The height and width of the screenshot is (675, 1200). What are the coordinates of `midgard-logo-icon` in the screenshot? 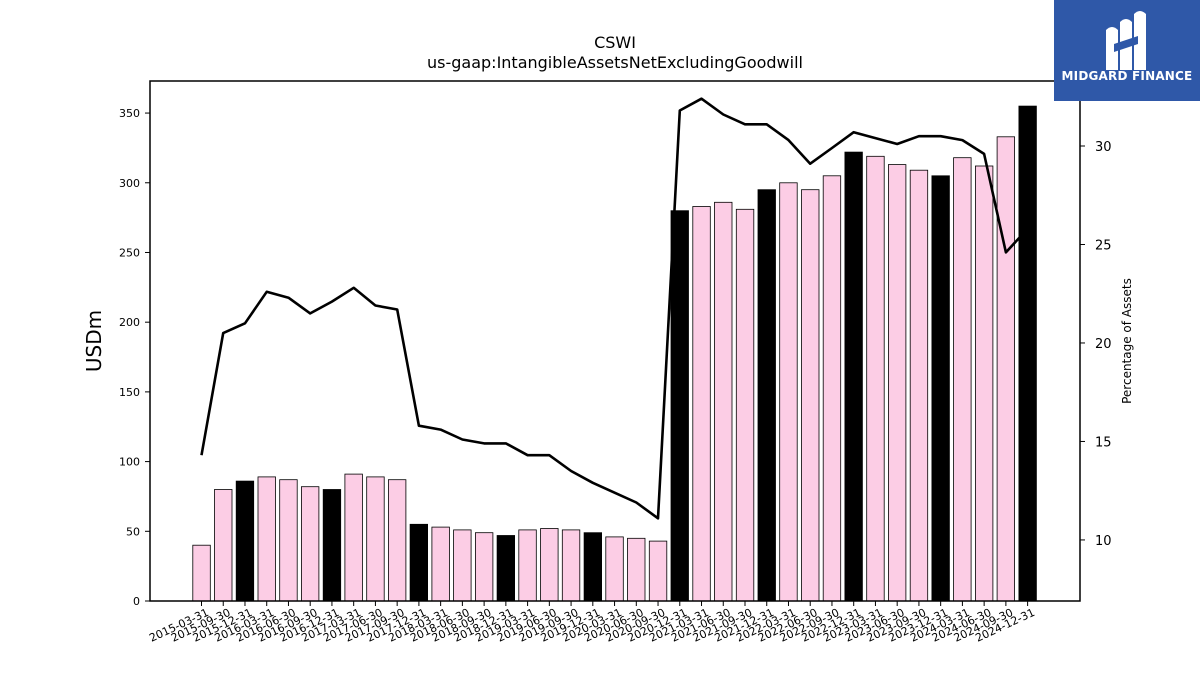 It's located at (1126, 40).